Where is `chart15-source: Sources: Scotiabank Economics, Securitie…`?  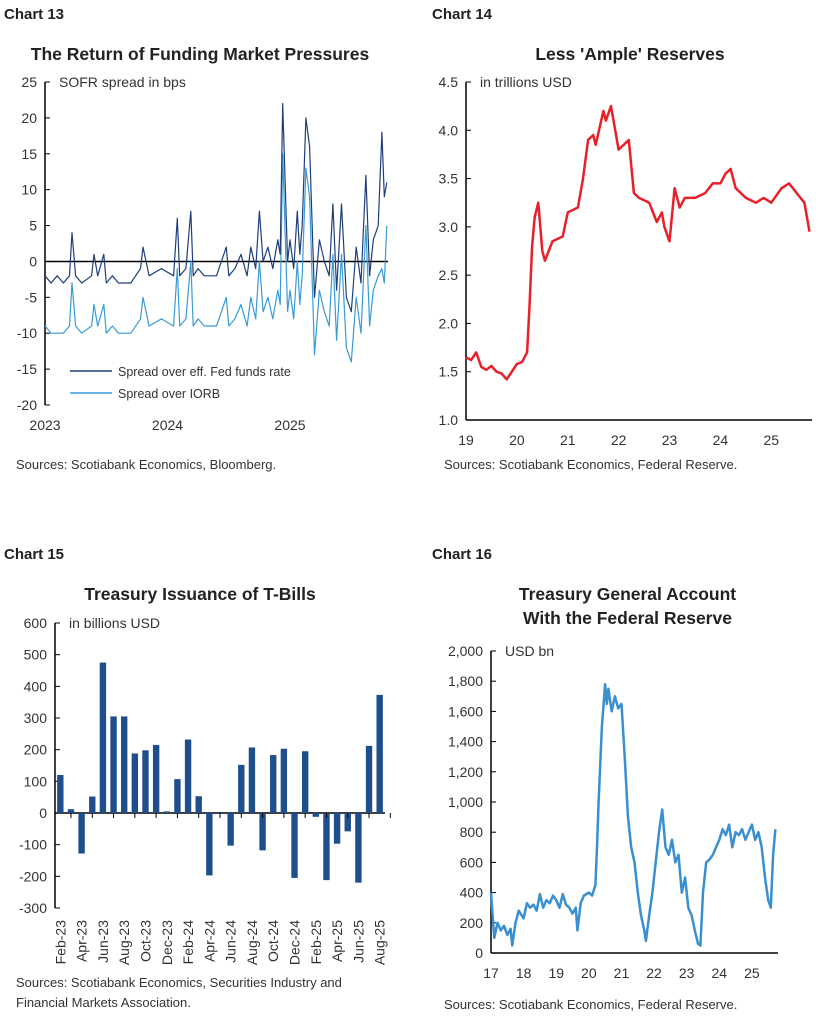 chart15-source: Sources: Scotiabank Economics, Securitie… is located at coordinates (179, 992).